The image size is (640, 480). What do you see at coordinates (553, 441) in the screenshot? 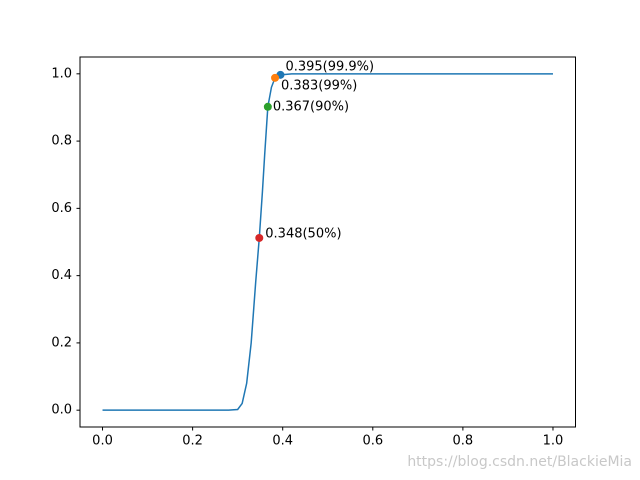
I see `x-tick-label: 1.0` at bounding box center [553, 441].